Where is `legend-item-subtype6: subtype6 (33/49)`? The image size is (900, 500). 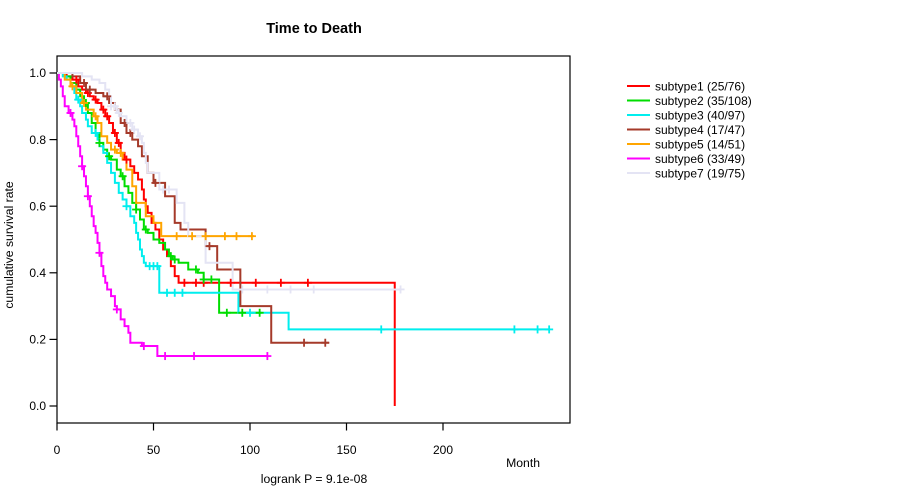 legend-item-subtype6: subtype6 (33/49) is located at coordinates (686, 159).